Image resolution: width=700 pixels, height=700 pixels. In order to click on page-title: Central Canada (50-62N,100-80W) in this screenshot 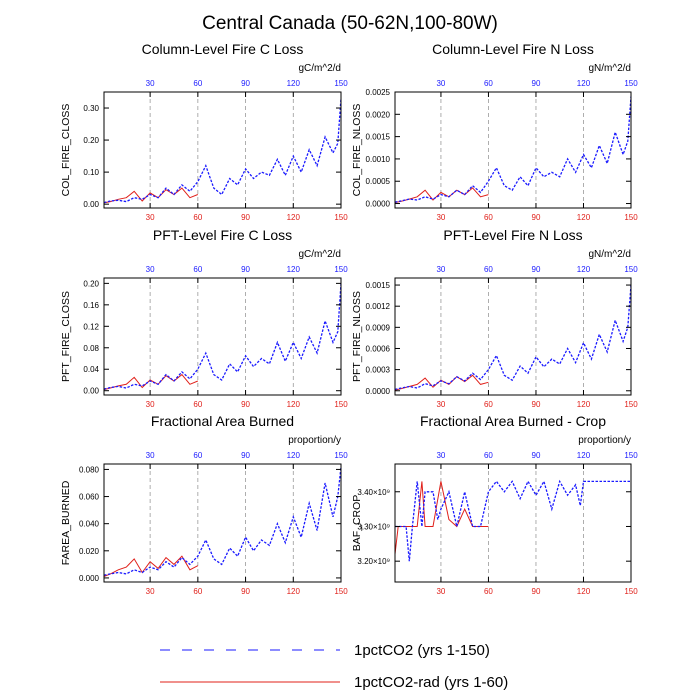, I will do `click(350, 23)`.